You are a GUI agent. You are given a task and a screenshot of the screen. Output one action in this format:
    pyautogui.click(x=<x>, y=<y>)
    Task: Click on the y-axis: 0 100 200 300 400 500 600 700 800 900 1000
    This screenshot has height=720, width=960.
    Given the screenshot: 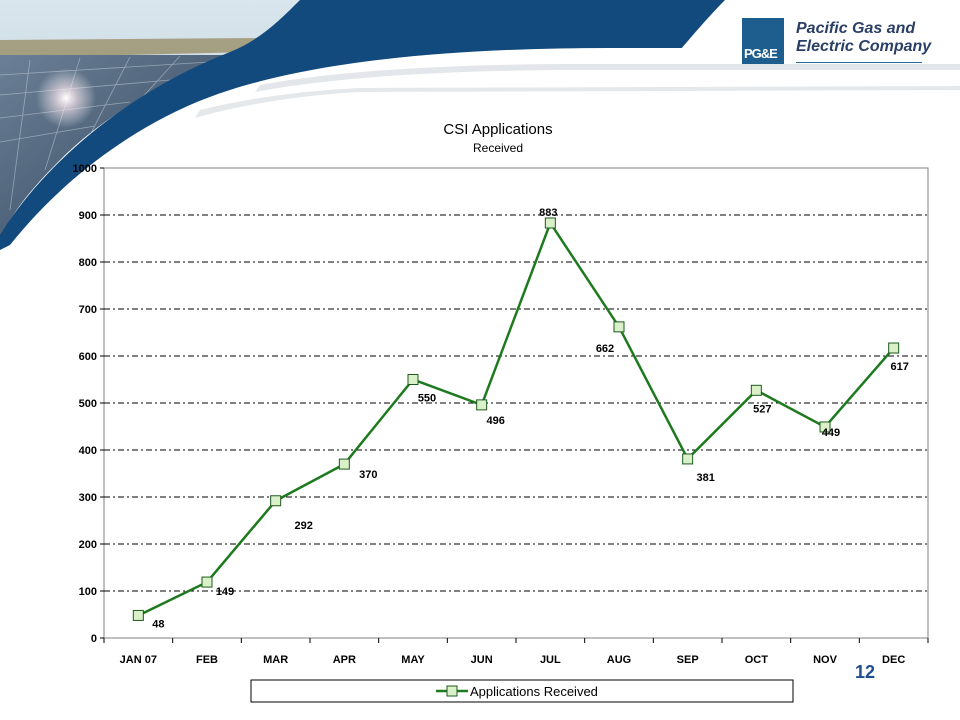 What is the action you would take?
    pyautogui.click(x=88, y=404)
    